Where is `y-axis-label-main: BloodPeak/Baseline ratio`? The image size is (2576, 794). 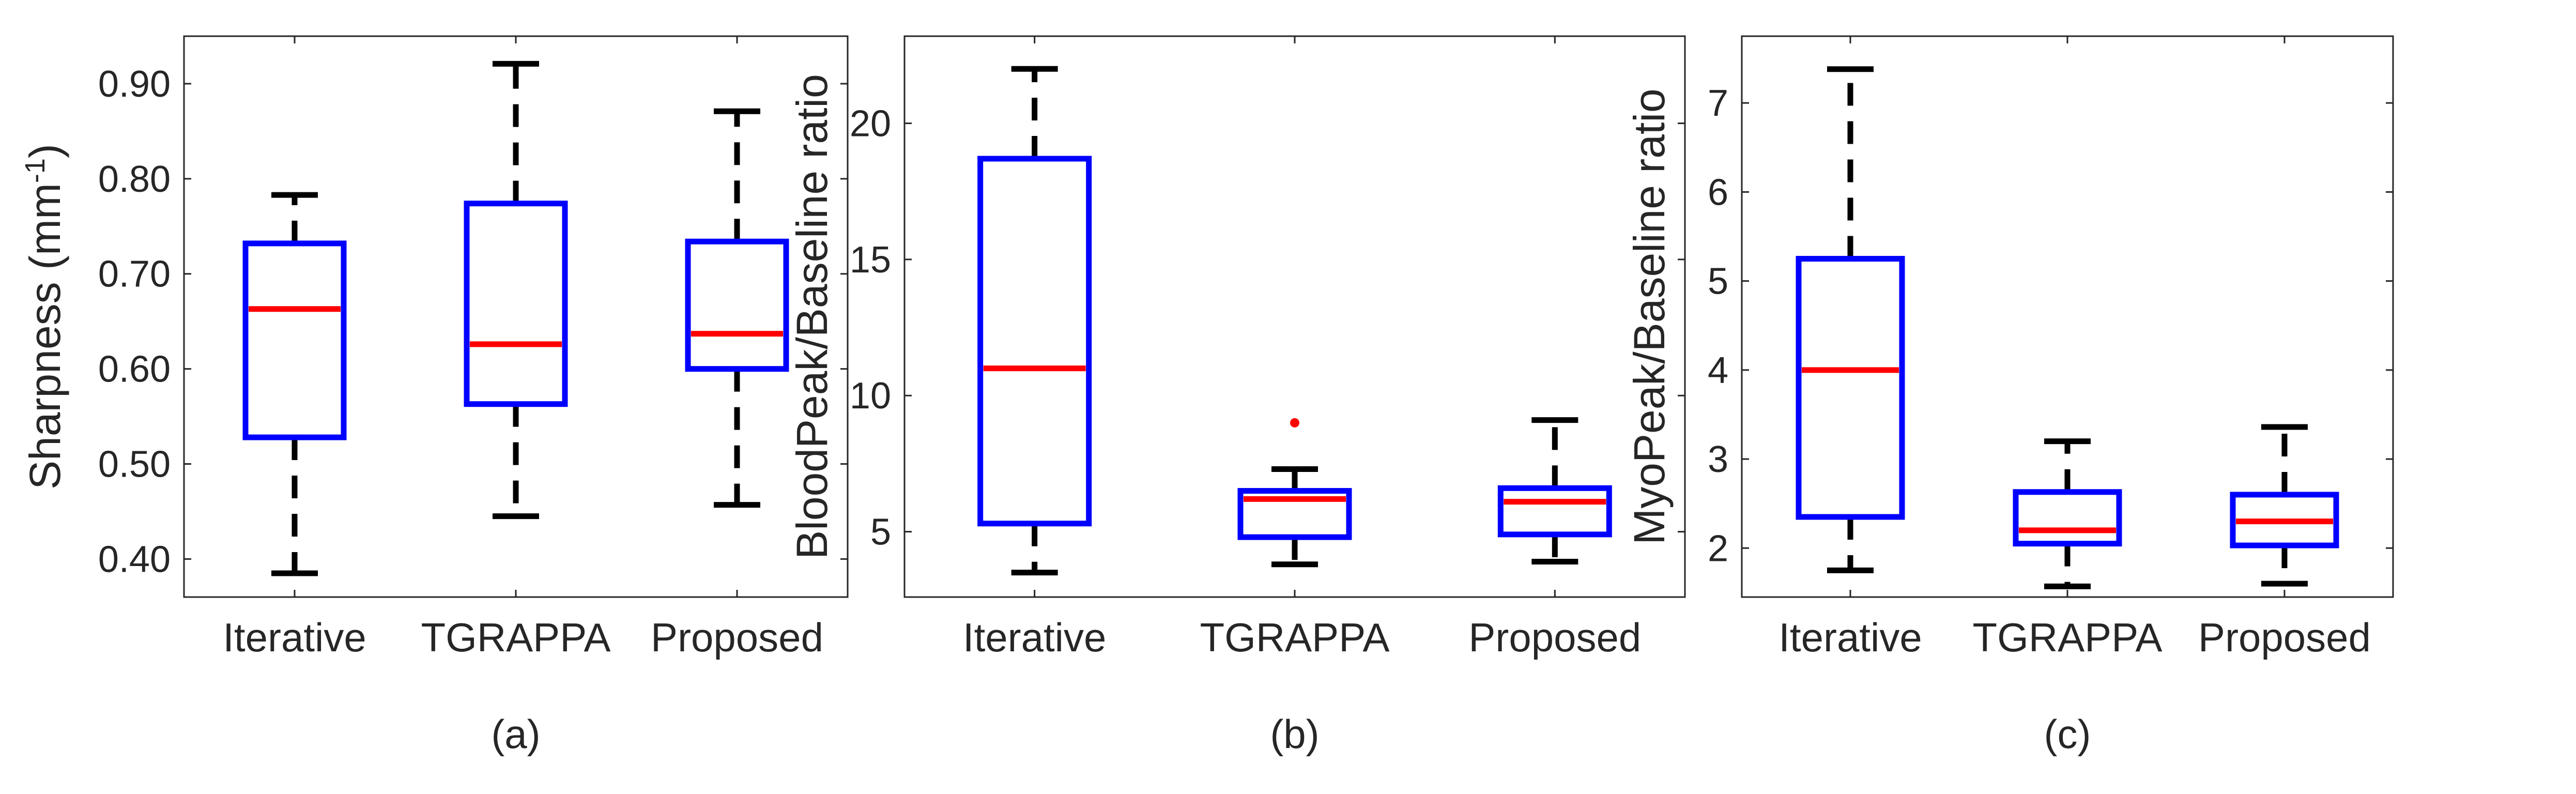
y-axis-label-main: BloodPeak/Baseline ratio is located at coordinates (812, 316).